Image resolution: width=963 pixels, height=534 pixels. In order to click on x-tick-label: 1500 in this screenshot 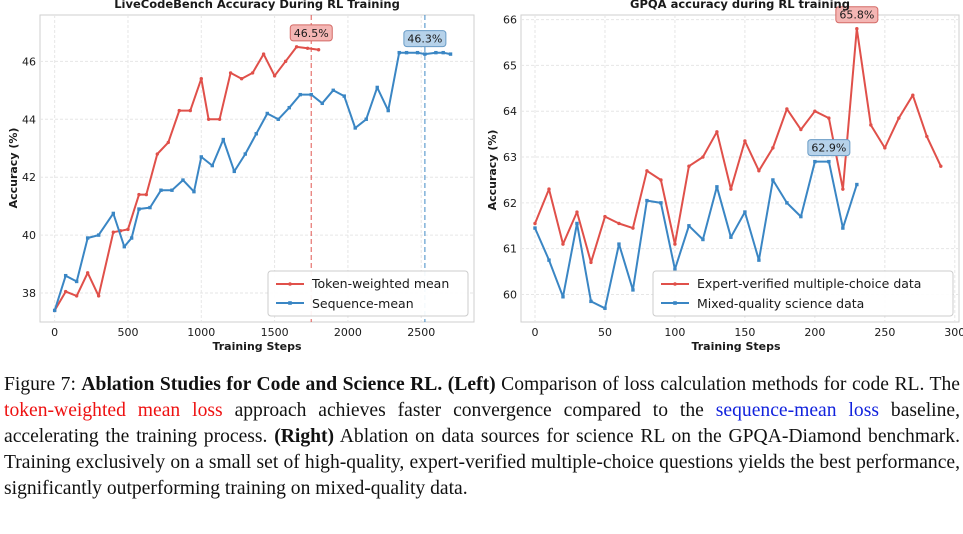, I will do `click(275, 332)`.